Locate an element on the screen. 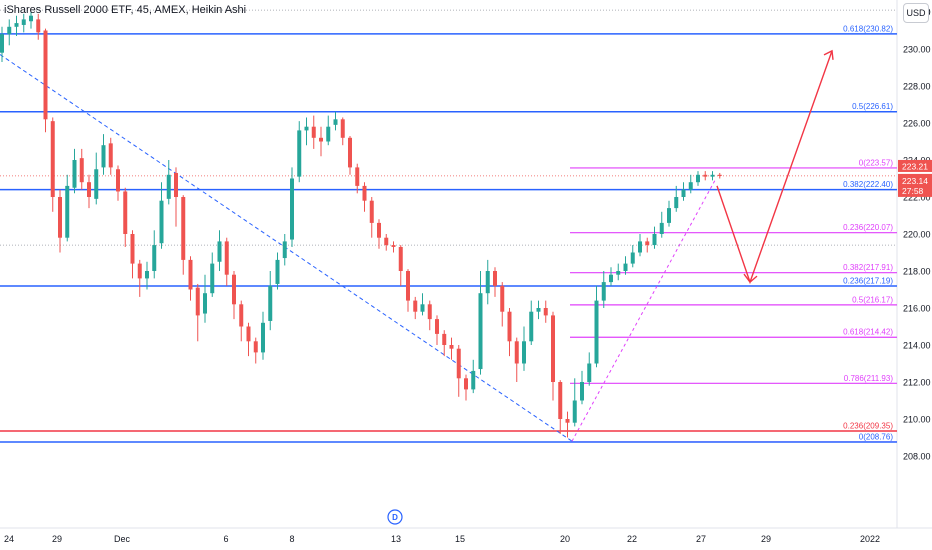 The image size is (932, 550). y-tick-label: 226.00 is located at coordinates (917, 124).